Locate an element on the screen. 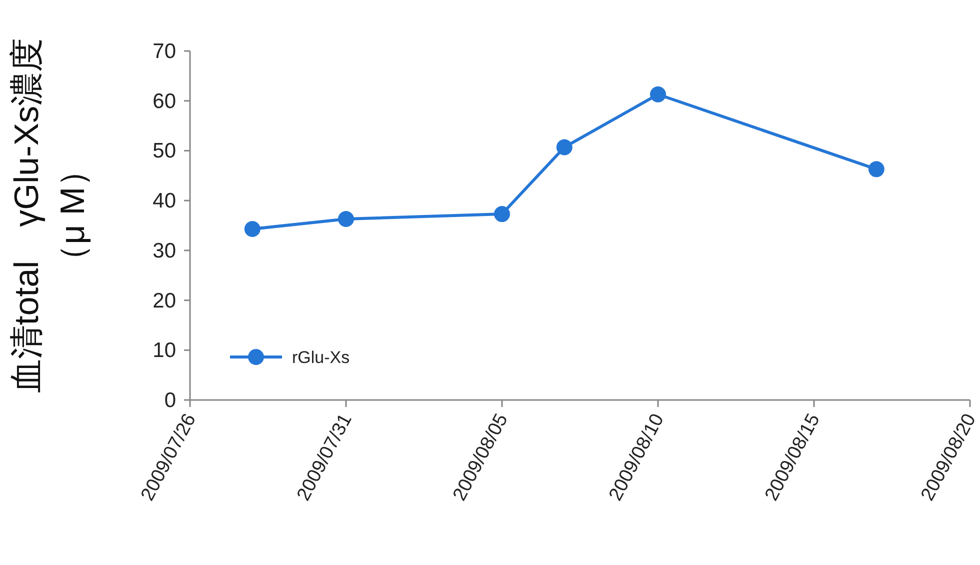 This screenshot has width=980, height=565. y-tick-label: 70 is located at coordinates (164, 51).